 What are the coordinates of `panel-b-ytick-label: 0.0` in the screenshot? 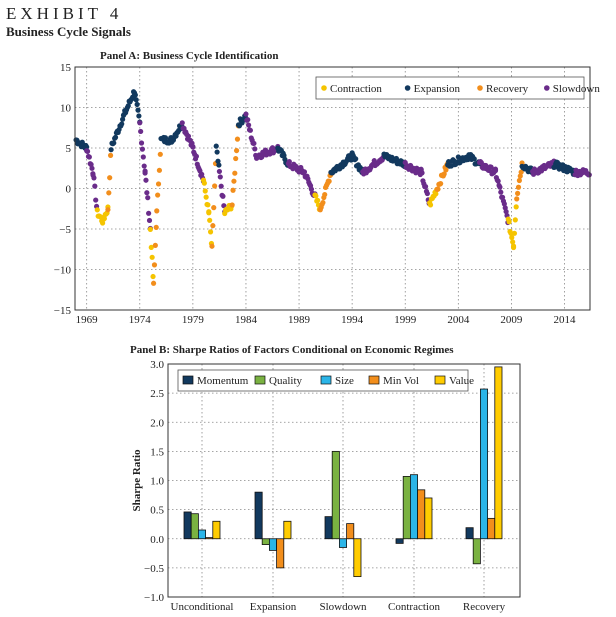 It's located at (157, 540).